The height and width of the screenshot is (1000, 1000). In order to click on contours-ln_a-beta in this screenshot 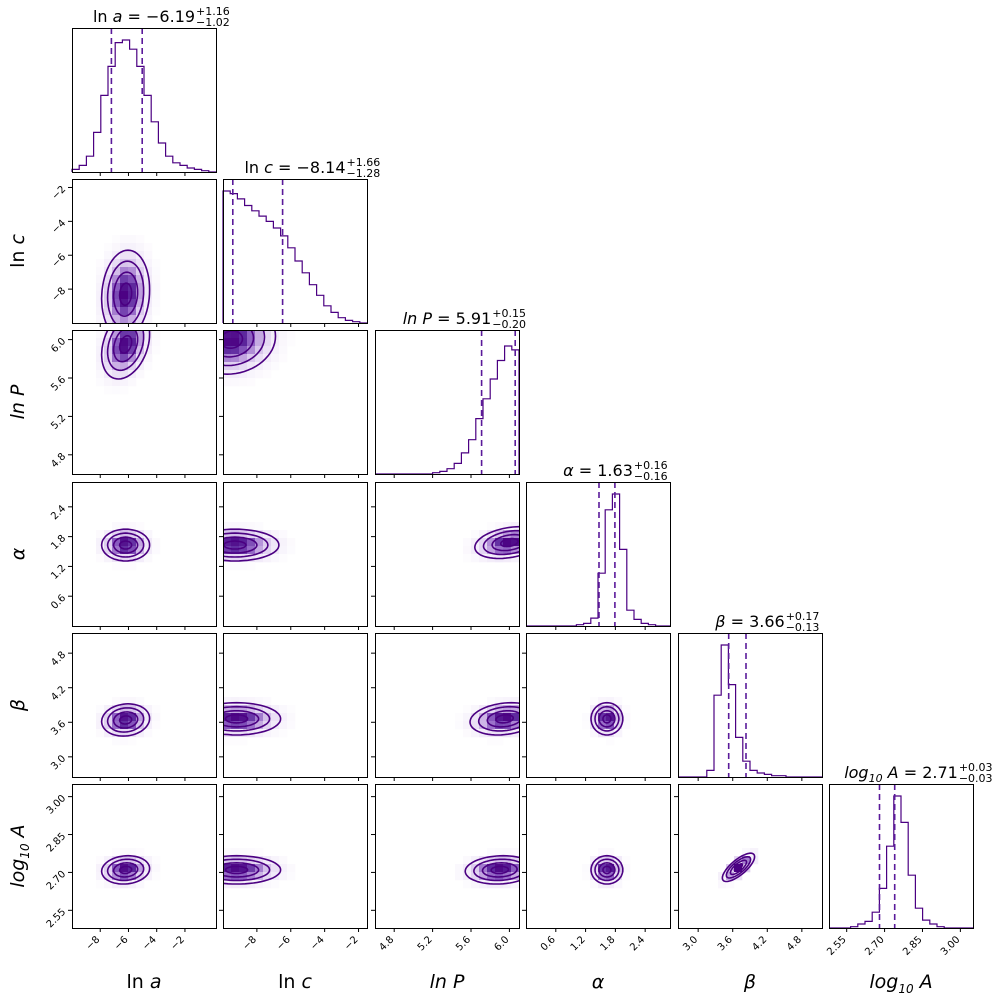, I will do `click(125, 719)`.